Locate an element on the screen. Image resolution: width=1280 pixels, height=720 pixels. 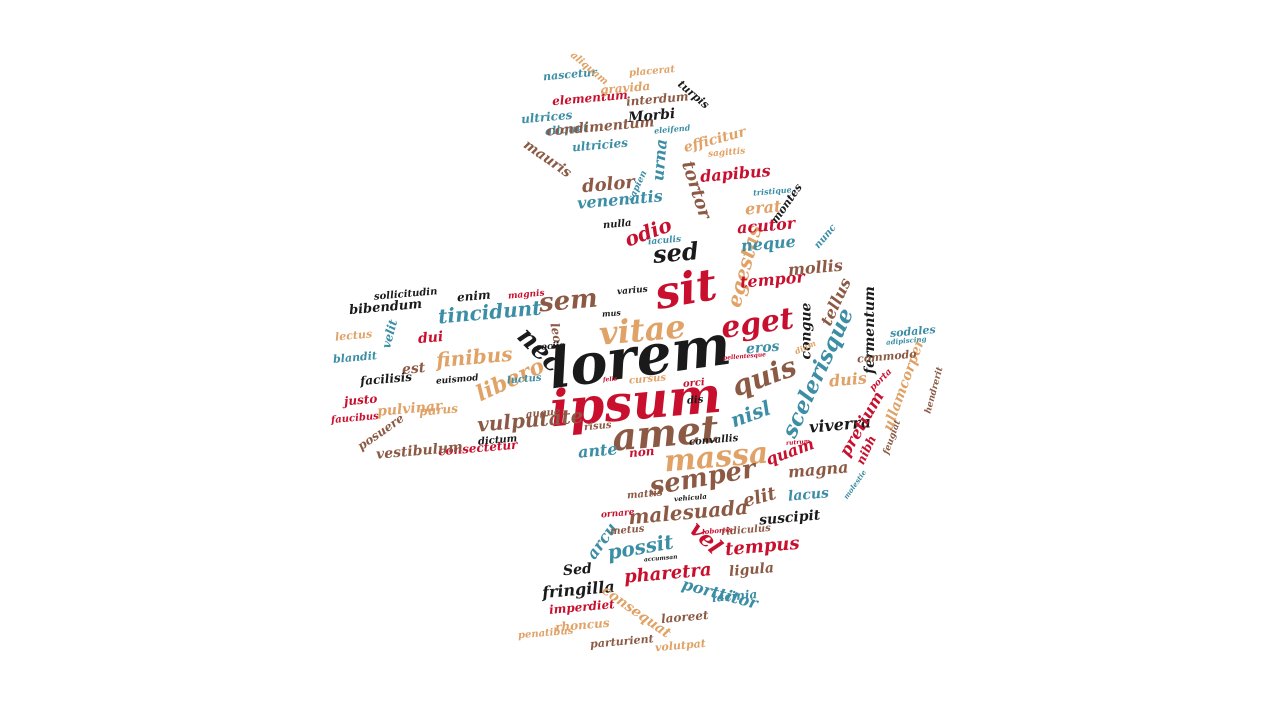
word-ligula: ligula is located at coordinates (751, 570).